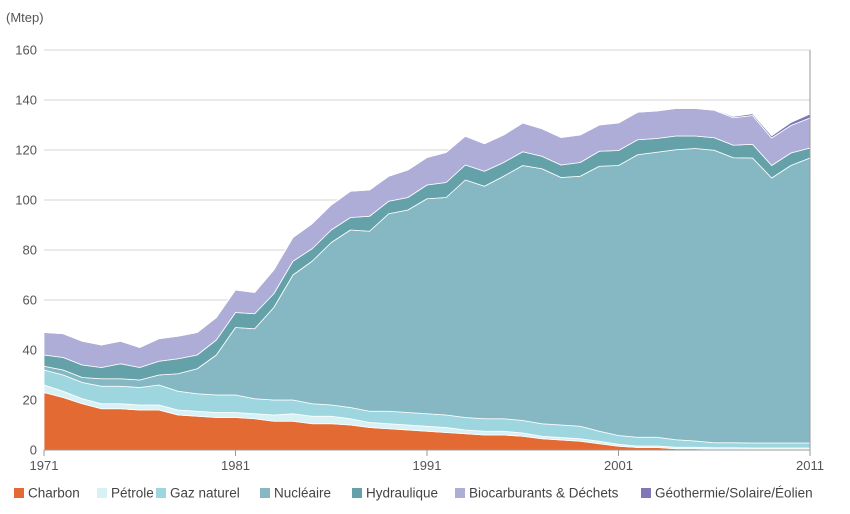 The height and width of the screenshot is (514, 850). What do you see at coordinates (132, 493) in the screenshot?
I see `legend-label: Pétrole` at bounding box center [132, 493].